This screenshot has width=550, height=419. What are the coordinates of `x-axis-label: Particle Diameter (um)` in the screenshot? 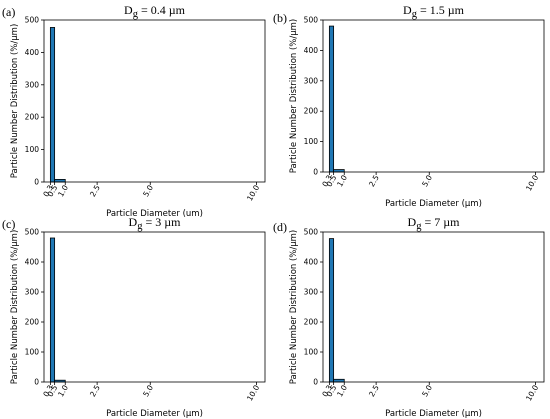 It's located at (154, 214).